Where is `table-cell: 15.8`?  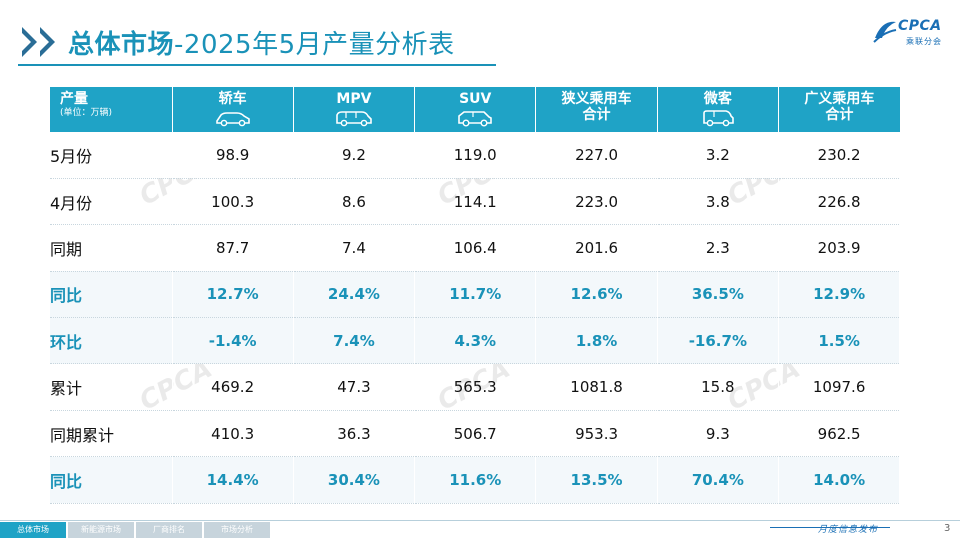
table-cell: 15.8 is located at coordinates (718, 387).